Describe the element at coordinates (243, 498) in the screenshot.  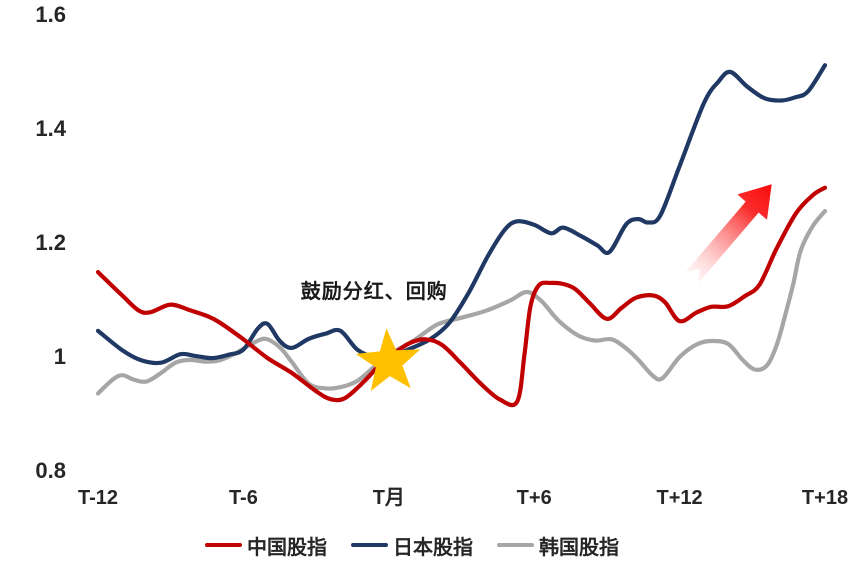
I see `x-tick-label: T-6` at that location.